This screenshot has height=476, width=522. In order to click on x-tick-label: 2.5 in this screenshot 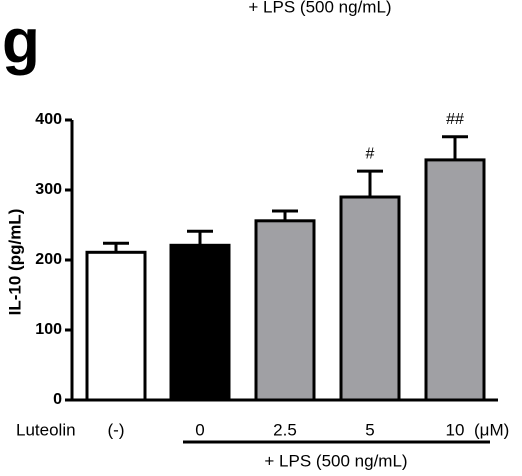, I will do `click(285, 429)`.